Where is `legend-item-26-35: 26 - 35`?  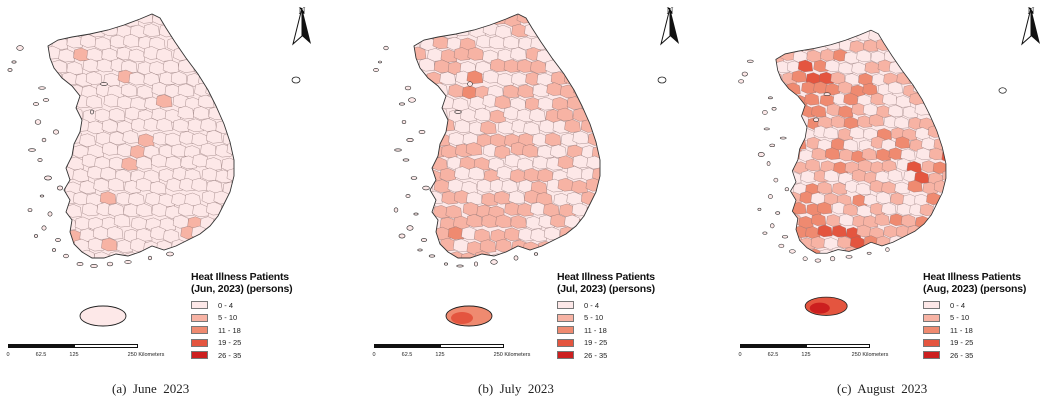 legend-item-26-35: 26 - 35 is located at coordinates (241, 355).